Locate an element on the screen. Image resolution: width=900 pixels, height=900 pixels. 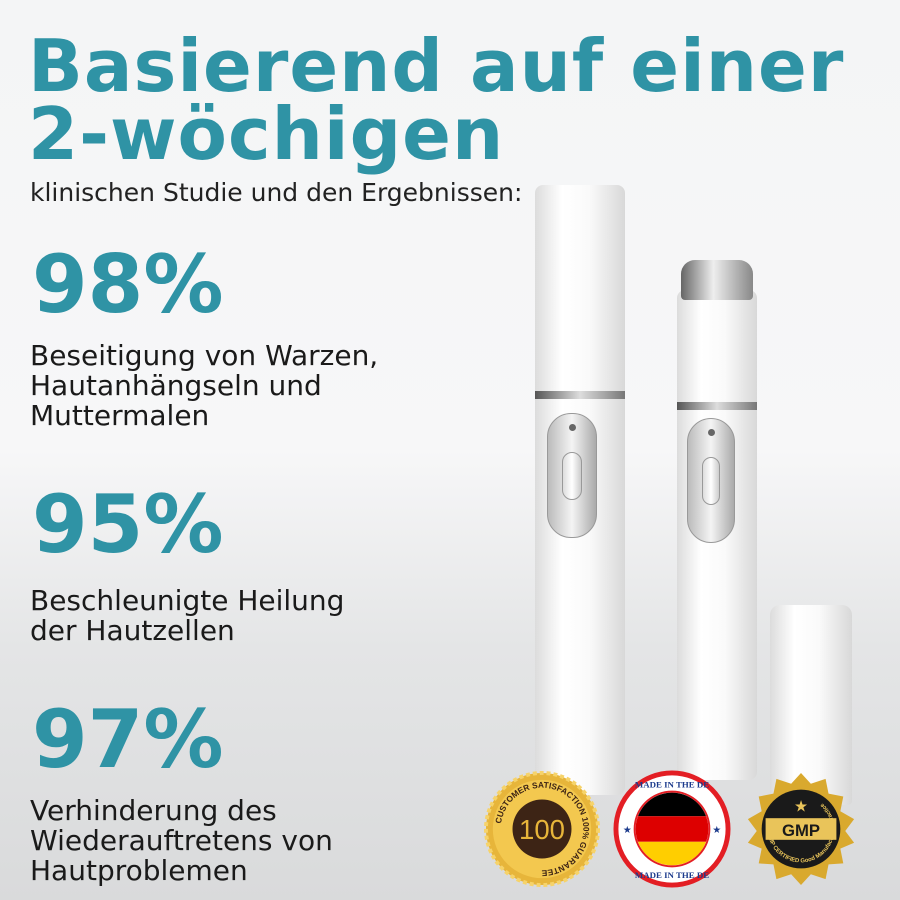
headline-line2: 2-wöchigen is located at coordinates (266, 134).